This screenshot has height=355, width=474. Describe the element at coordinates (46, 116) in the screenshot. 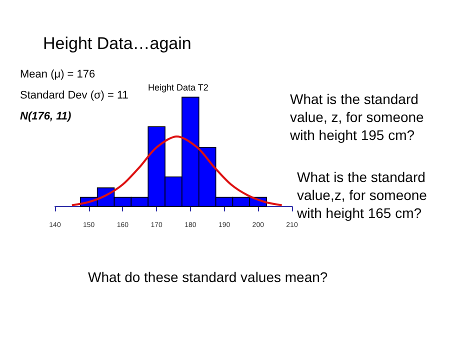

I see `annotation: N(176, 11)` at that location.